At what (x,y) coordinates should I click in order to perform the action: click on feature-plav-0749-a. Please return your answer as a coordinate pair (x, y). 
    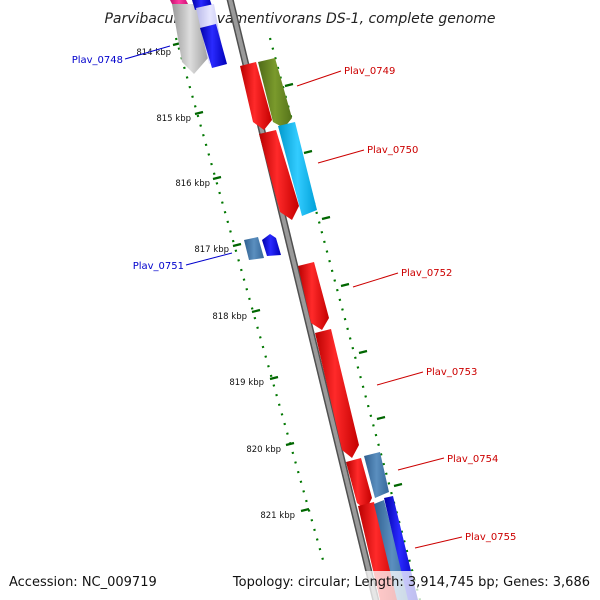
    Looking at the image, I should click on (256, 96).